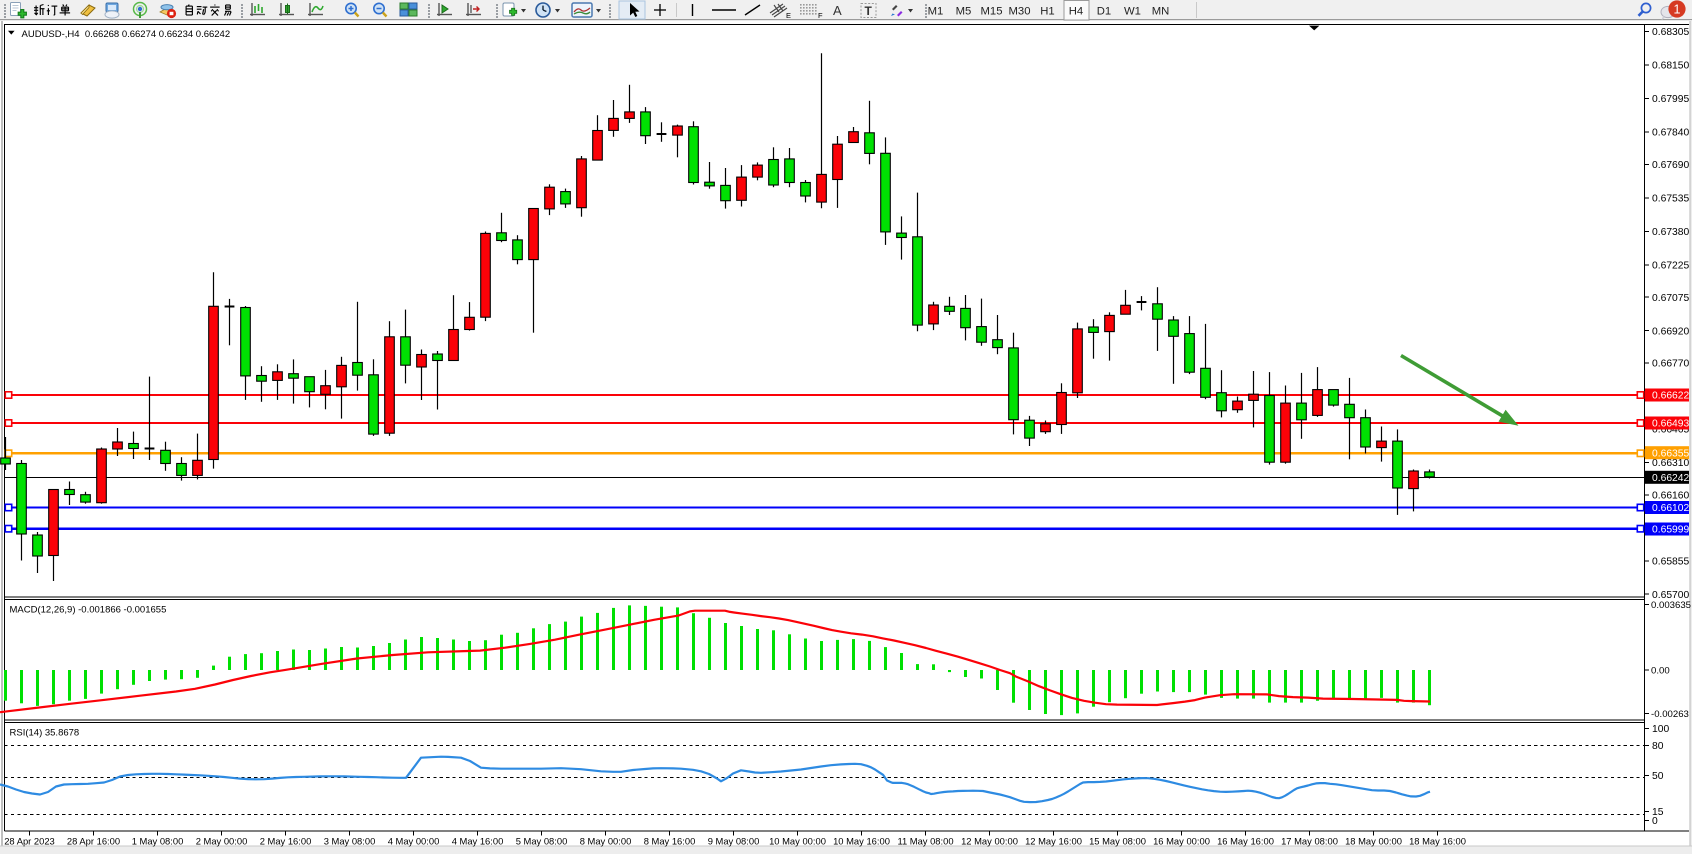 This screenshot has width=1692, height=859. Describe the element at coordinates (1670, 298) in the screenshot. I see `svg-text: 0.67075` at that location.